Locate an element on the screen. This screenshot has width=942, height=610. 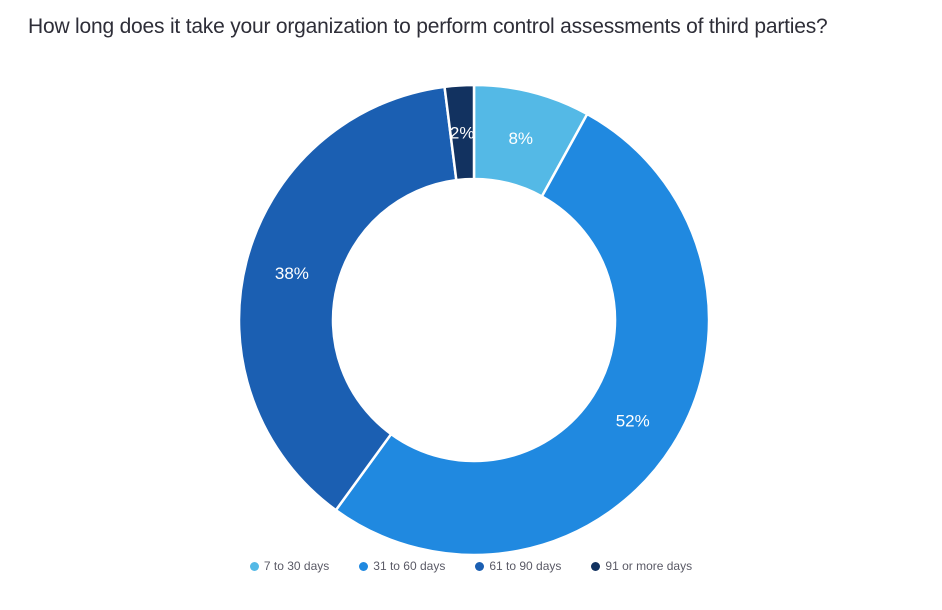
donut-slice-91-or-more-days is located at coordinates (459, 132).